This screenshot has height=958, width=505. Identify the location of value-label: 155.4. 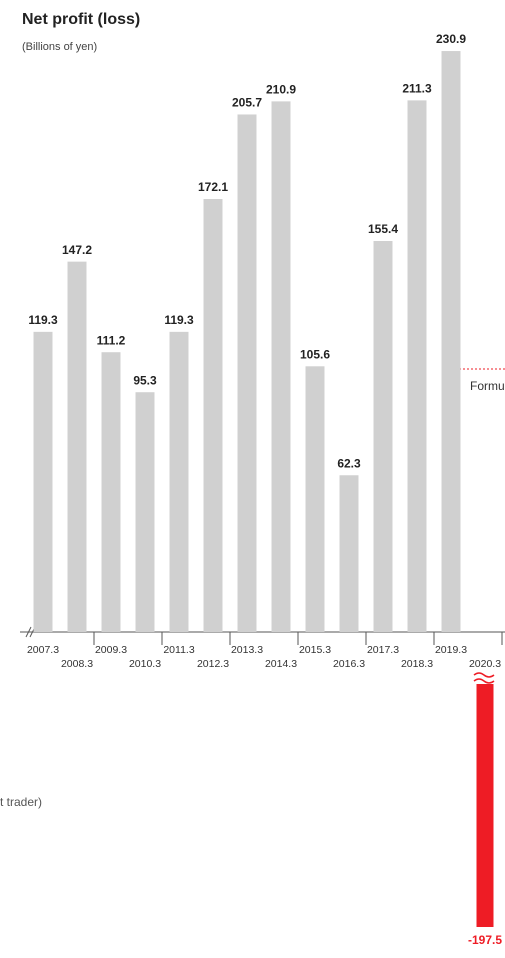
(383, 229).